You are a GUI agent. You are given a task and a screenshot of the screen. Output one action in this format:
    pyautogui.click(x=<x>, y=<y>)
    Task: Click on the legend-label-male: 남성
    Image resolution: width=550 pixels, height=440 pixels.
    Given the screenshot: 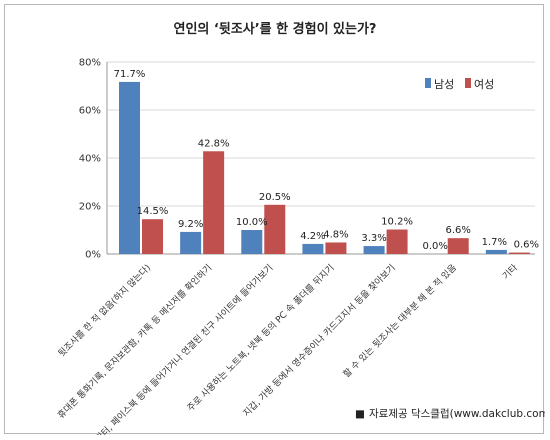 What is the action you would take?
    pyautogui.click(x=444, y=84)
    